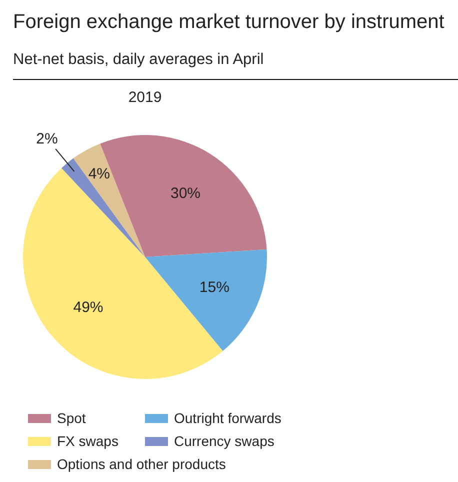 The image size is (458, 482). What do you see at coordinates (87, 441) in the screenshot?
I see `legend-label: FX swaps` at bounding box center [87, 441].